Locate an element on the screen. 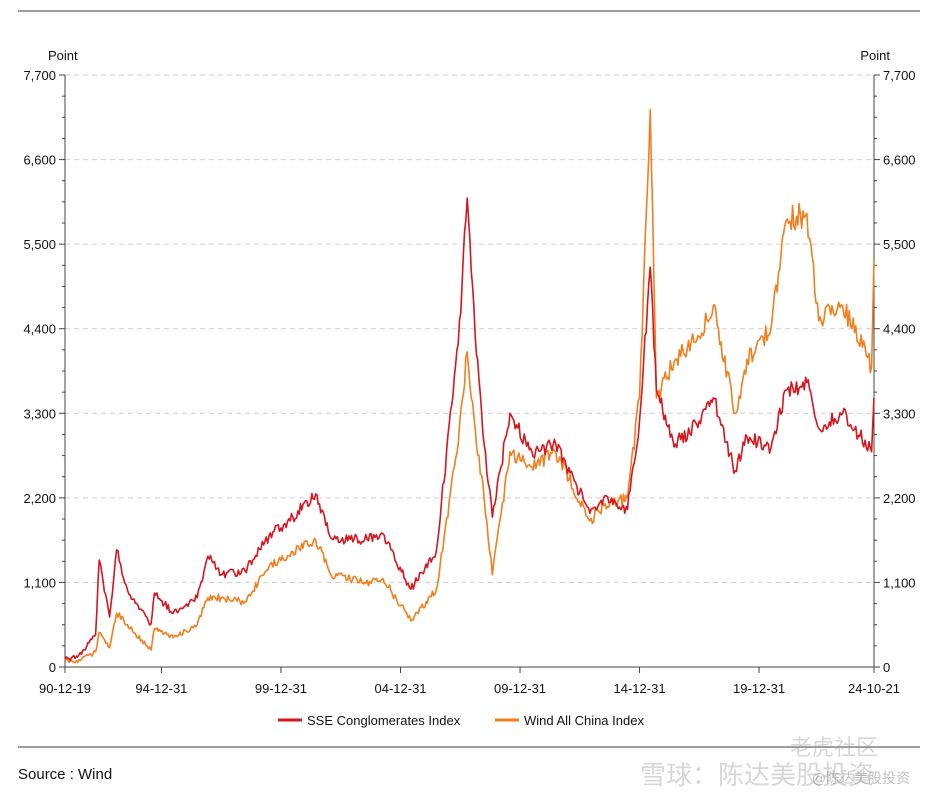 This screenshot has width=938, height=798. y-tick-label-right: 6,600 is located at coordinates (899, 160).